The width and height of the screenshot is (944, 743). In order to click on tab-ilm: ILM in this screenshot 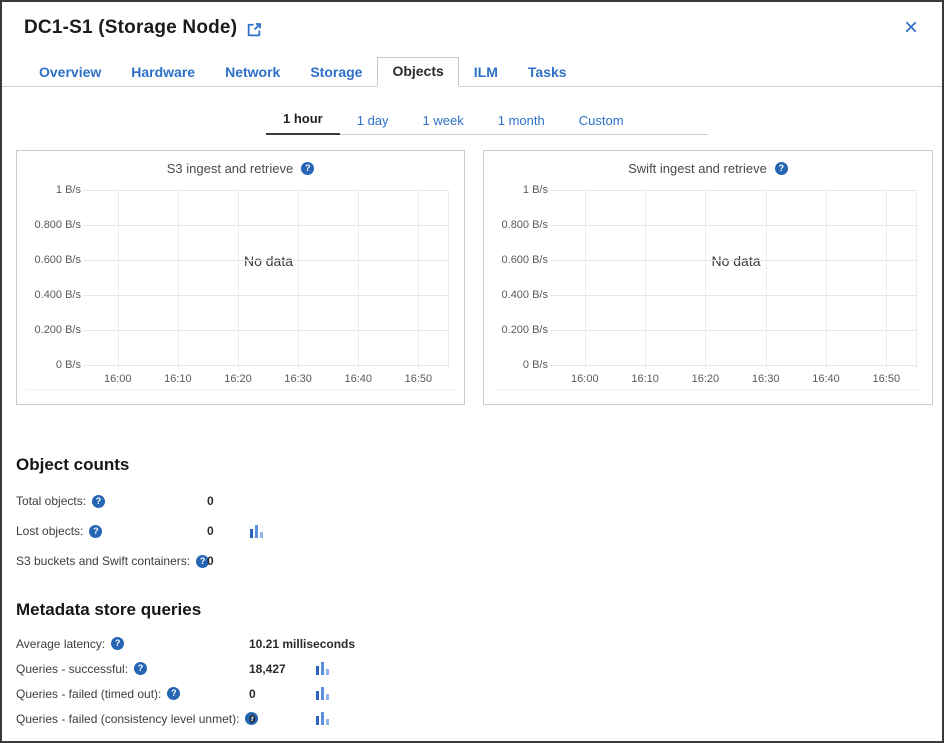, I will do `click(485, 72)`.